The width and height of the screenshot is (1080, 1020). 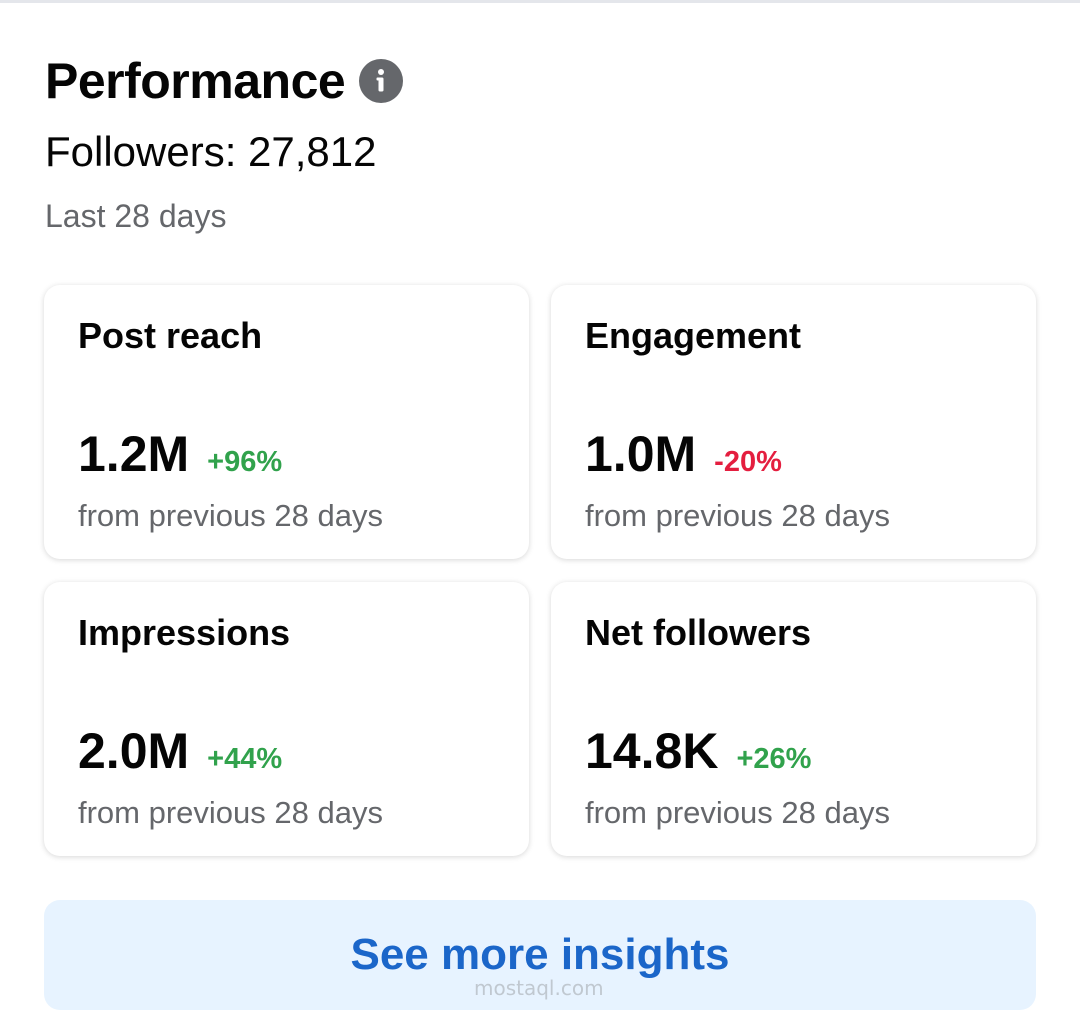 I want to click on metric-value-row: 2.0M +44%, so click(x=180, y=751).